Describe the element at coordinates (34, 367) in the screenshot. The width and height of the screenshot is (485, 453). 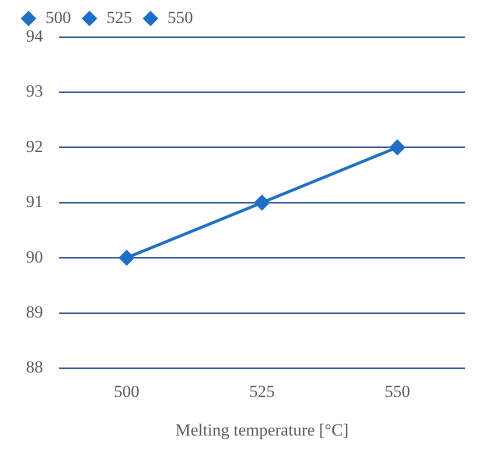
I see `y-tick-label: 88` at that location.